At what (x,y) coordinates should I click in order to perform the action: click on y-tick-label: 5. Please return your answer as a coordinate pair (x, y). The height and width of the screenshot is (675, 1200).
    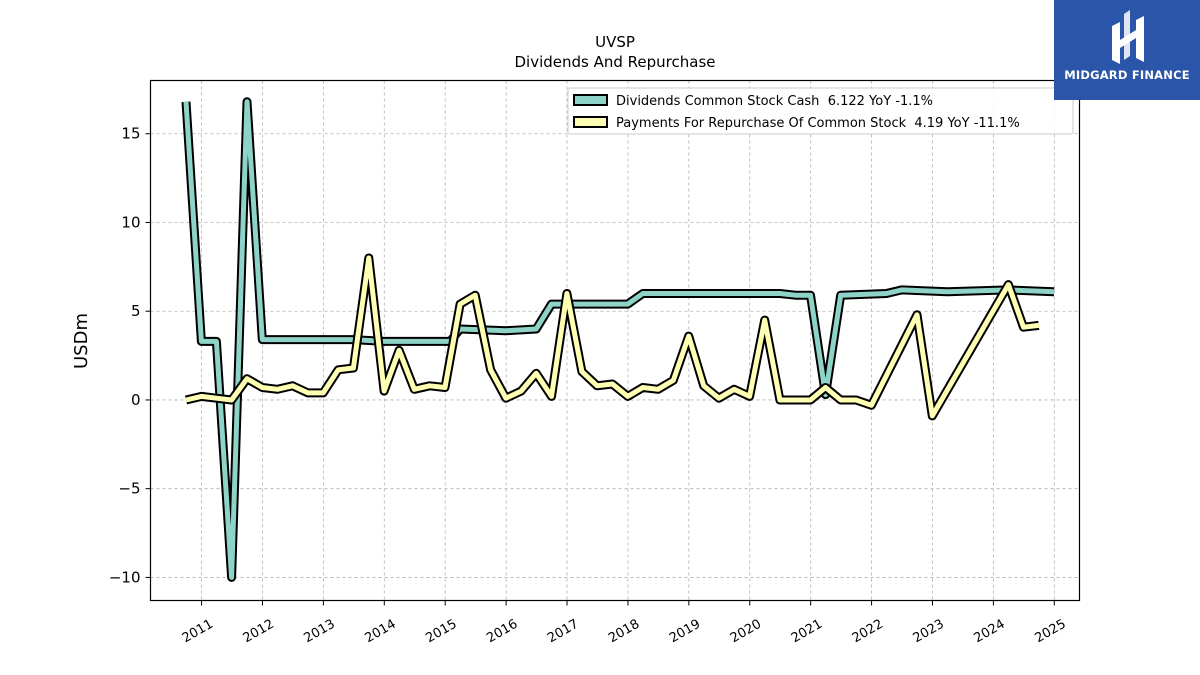
    Looking at the image, I should click on (136, 311).